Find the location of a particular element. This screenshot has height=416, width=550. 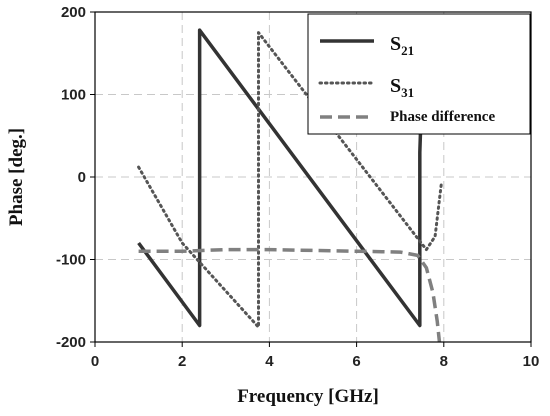

x-tick-label: 10 is located at coordinates (531, 361).